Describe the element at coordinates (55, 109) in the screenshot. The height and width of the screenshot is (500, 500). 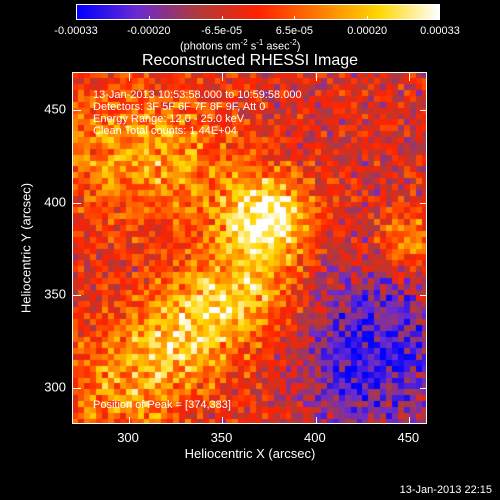
I see `y-tick-label: 450` at that location.